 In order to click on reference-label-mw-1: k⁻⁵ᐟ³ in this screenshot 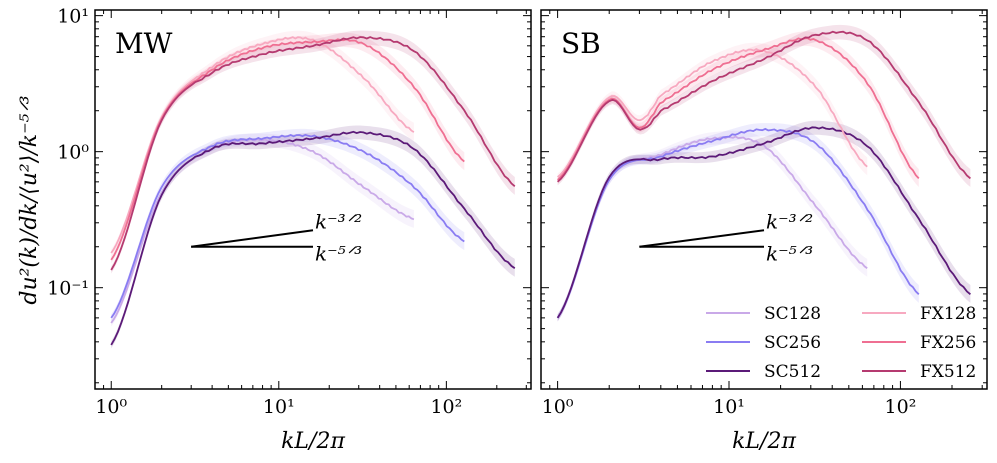, I will do `click(338, 254)`.